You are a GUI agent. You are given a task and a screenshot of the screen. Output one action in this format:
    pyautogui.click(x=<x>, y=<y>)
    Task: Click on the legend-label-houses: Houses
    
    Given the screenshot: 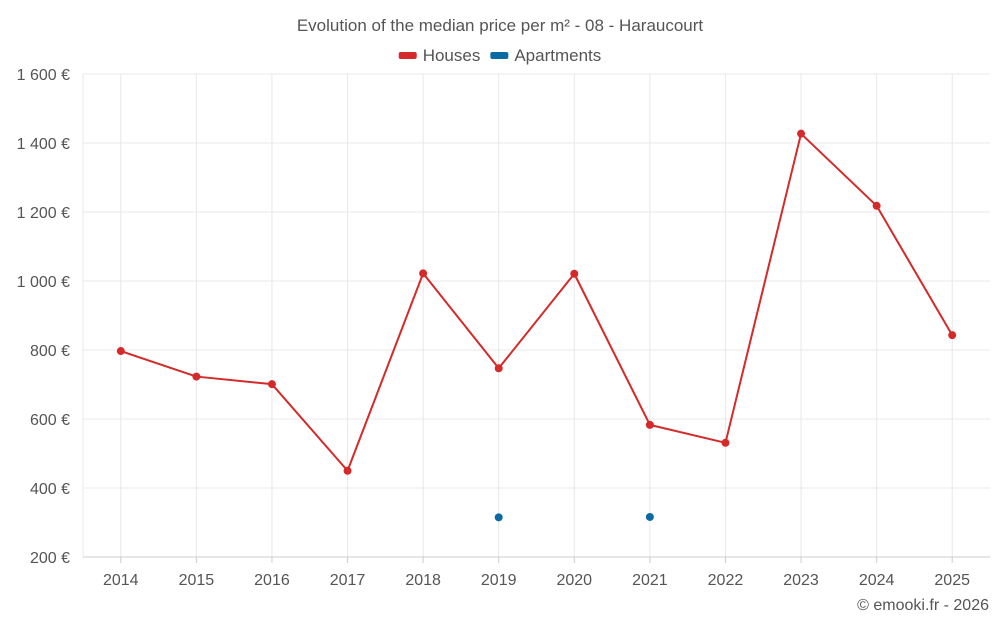 What is the action you would take?
    pyautogui.click(x=452, y=55)
    